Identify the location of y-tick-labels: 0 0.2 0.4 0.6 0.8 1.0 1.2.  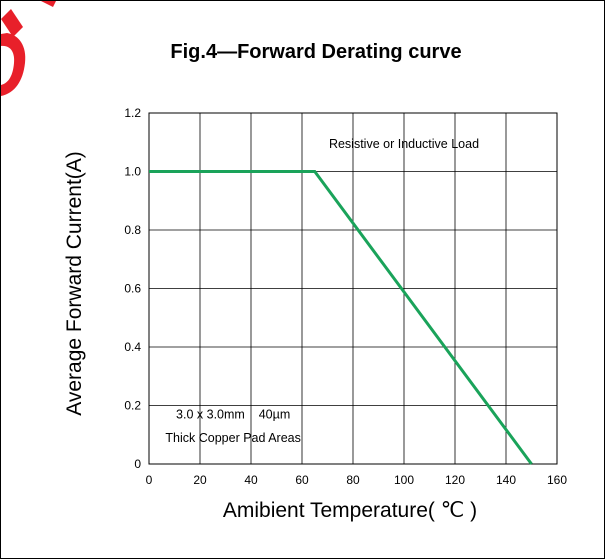
(132, 288).